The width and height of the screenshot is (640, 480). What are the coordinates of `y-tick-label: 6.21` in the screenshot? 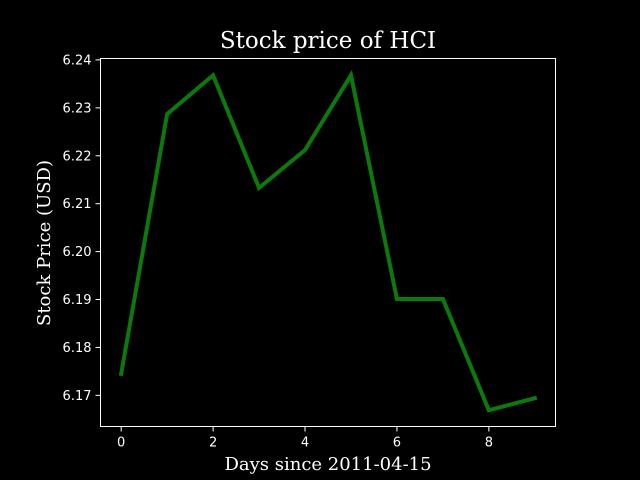 It's located at (77, 204).